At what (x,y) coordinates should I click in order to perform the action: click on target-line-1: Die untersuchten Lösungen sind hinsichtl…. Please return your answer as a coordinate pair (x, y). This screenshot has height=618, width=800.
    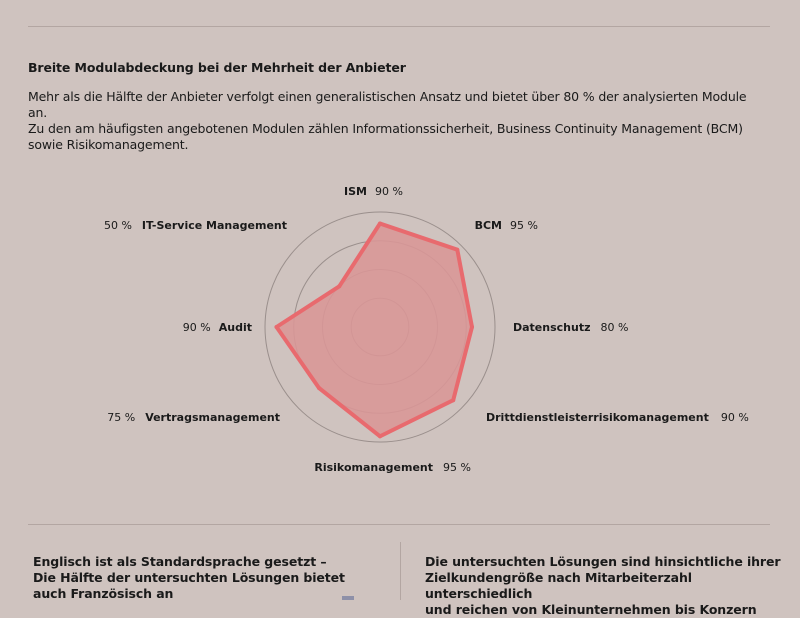
    Looking at the image, I should click on (603, 561).